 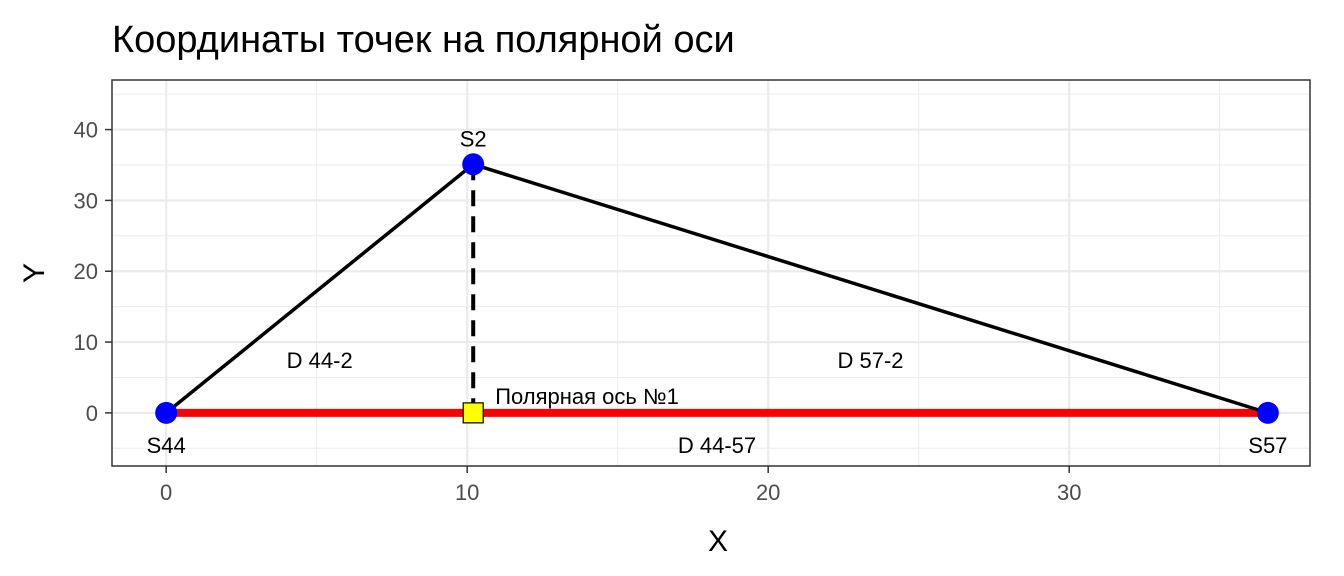 I want to click on x-axis-title: X, so click(x=718, y=541).